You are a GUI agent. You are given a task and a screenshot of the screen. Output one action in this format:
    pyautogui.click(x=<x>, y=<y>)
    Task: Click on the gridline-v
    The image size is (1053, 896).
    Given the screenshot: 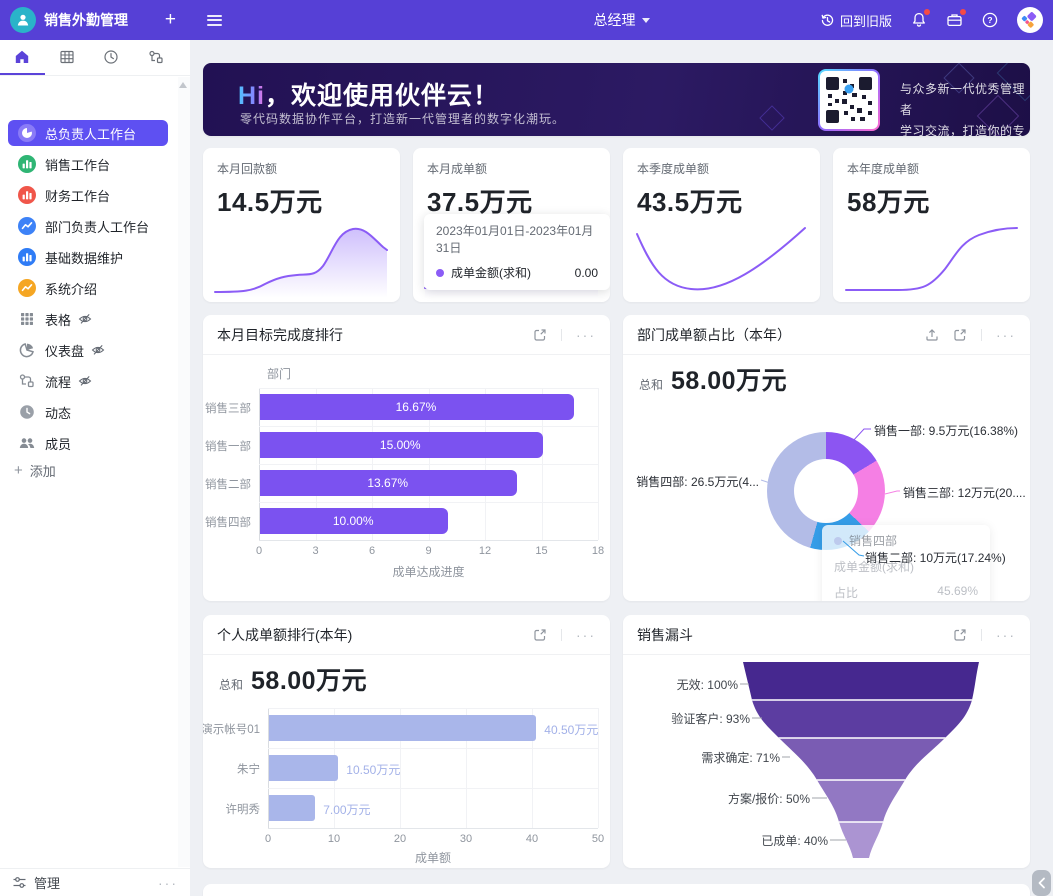 What is the action you would take?
    pyautogui.click(x=532, y=768)
    